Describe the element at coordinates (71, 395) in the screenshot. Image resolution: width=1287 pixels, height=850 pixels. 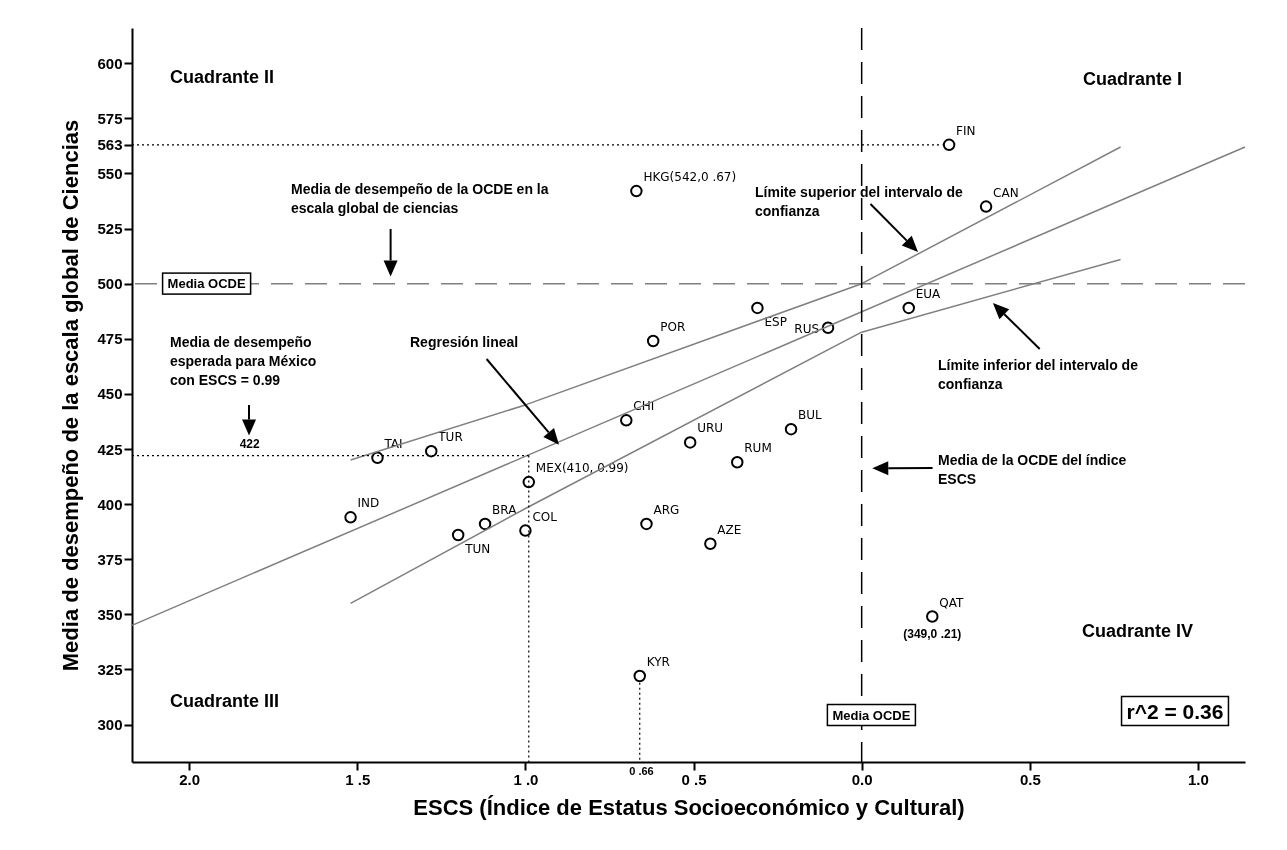
I see `y-axis-title: Media de desempeño de la escala global de Ciencias` at that location.